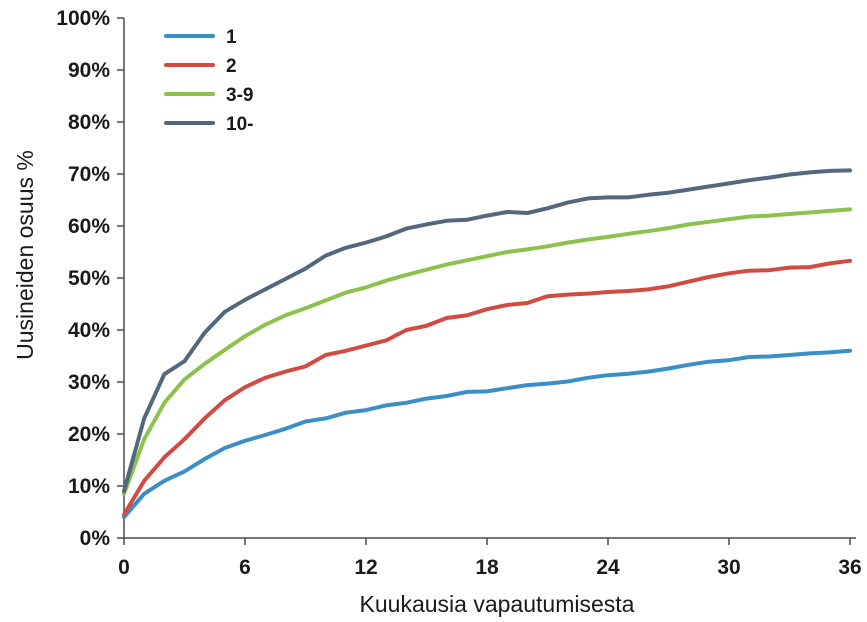 Image resolution: width=867 pixels, height=622 pixels. Describe the element at coordinates (89, 226) in the screenshot. I see `y-tick-label: 60%` at that location.